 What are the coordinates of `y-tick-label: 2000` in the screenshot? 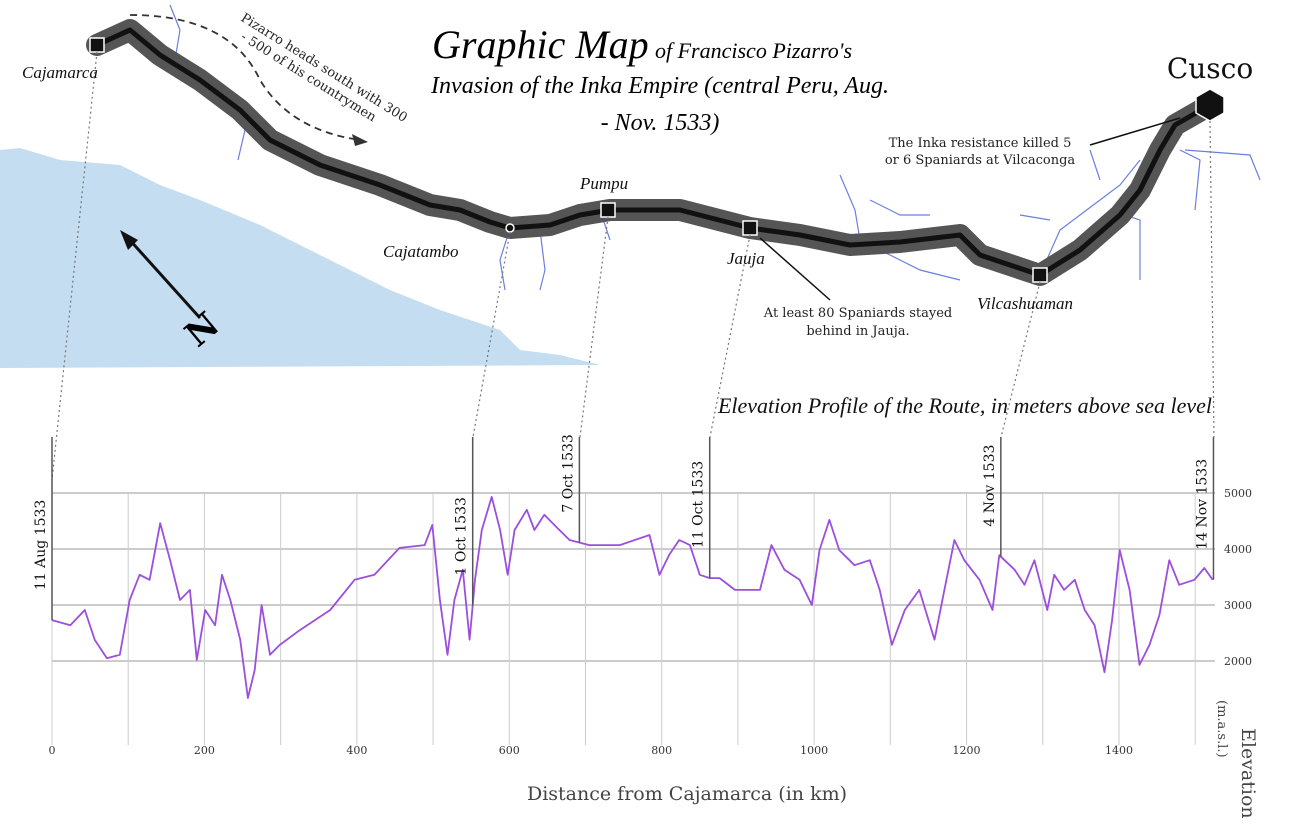 It's located at (1238, 661).